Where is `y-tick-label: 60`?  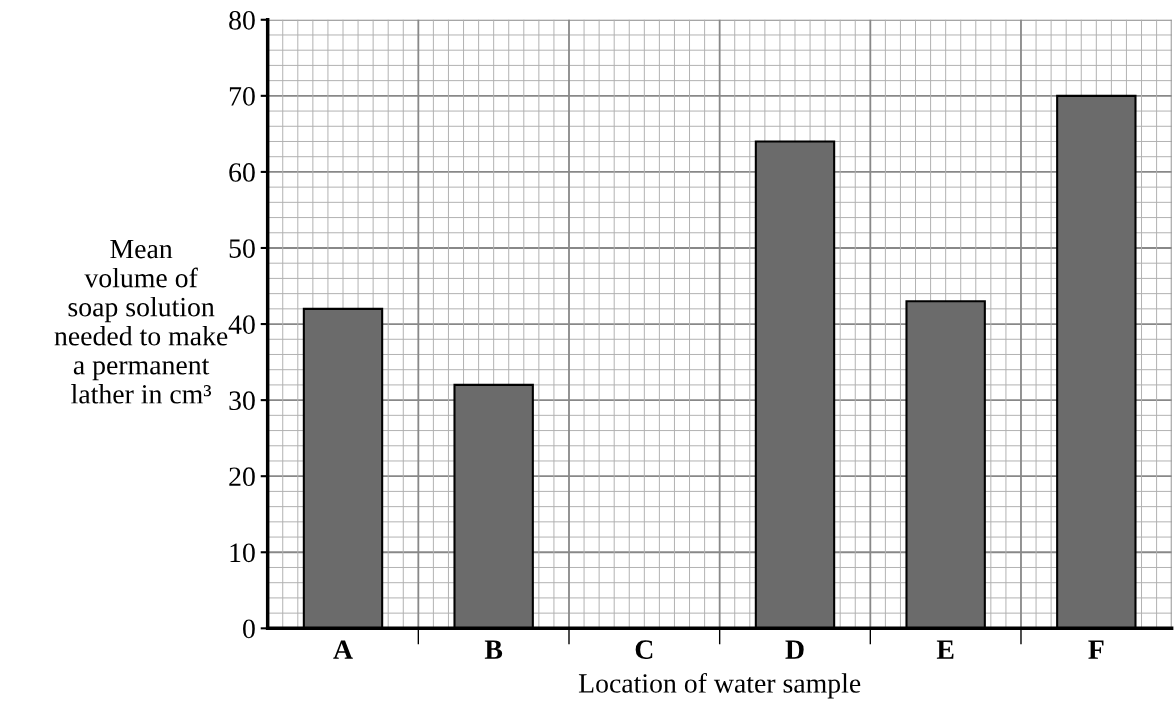
y-tick-label: 60 is located at coordinates (242, 172).